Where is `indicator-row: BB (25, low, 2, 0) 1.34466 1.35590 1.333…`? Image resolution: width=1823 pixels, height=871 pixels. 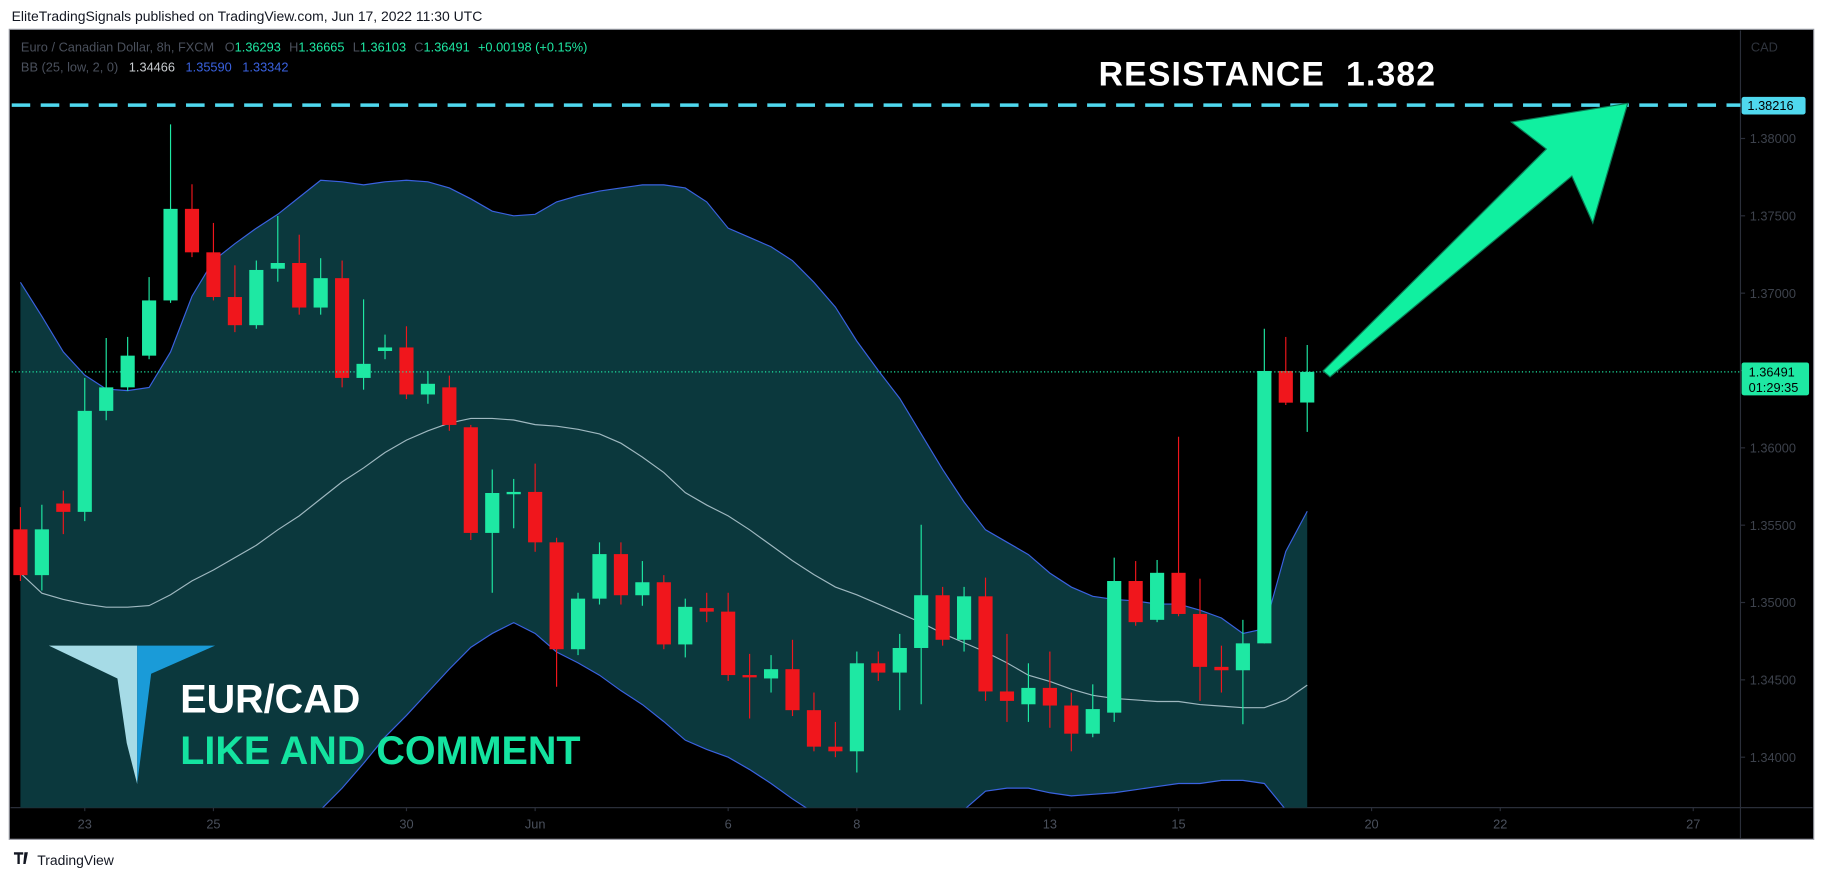
indicator-row: BB (25, low, 2, 0) 1.34466 1.35590 1.333… is located at coordinates (155, 67).